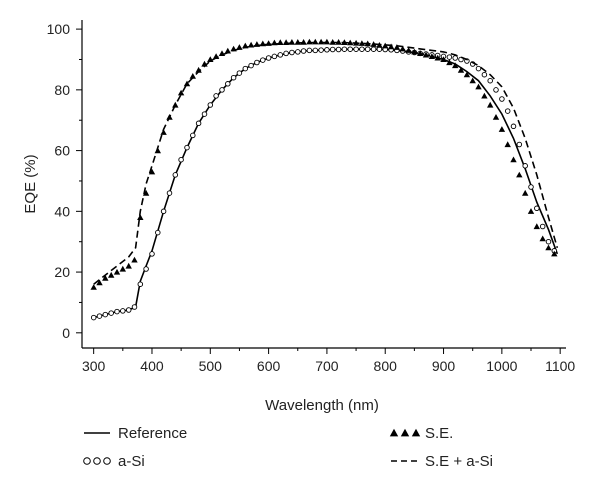 The height and width of the screenshot is (499, 600). Describe the element at coordinates (66, 333) in the screenshot. I see `y-tick-label: 0` at that location.